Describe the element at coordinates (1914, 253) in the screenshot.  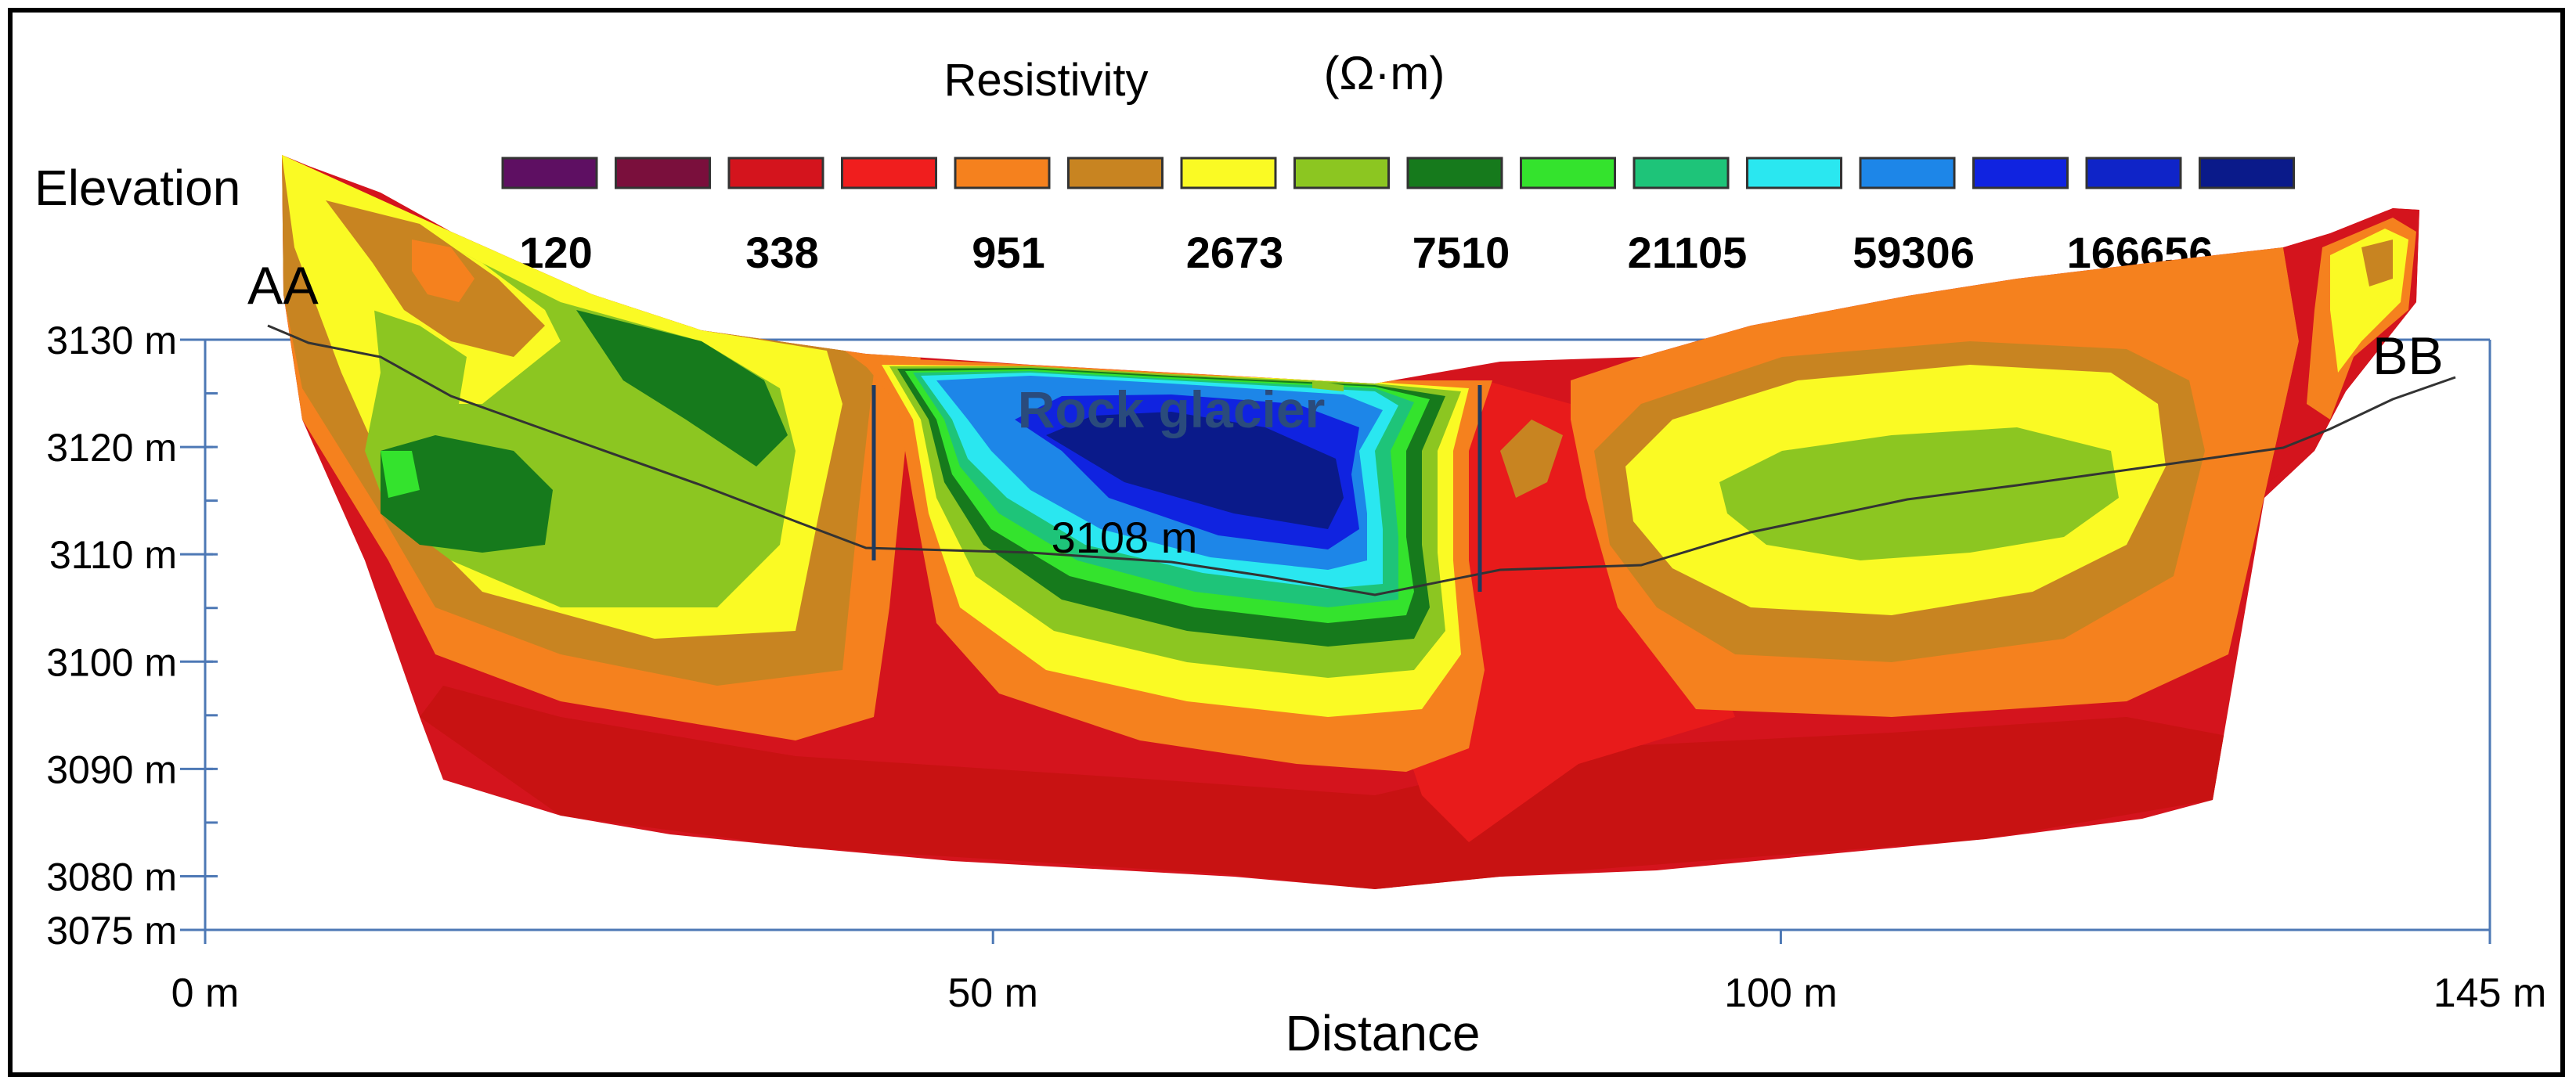
I see `legend-value-label: 59306` at that location.